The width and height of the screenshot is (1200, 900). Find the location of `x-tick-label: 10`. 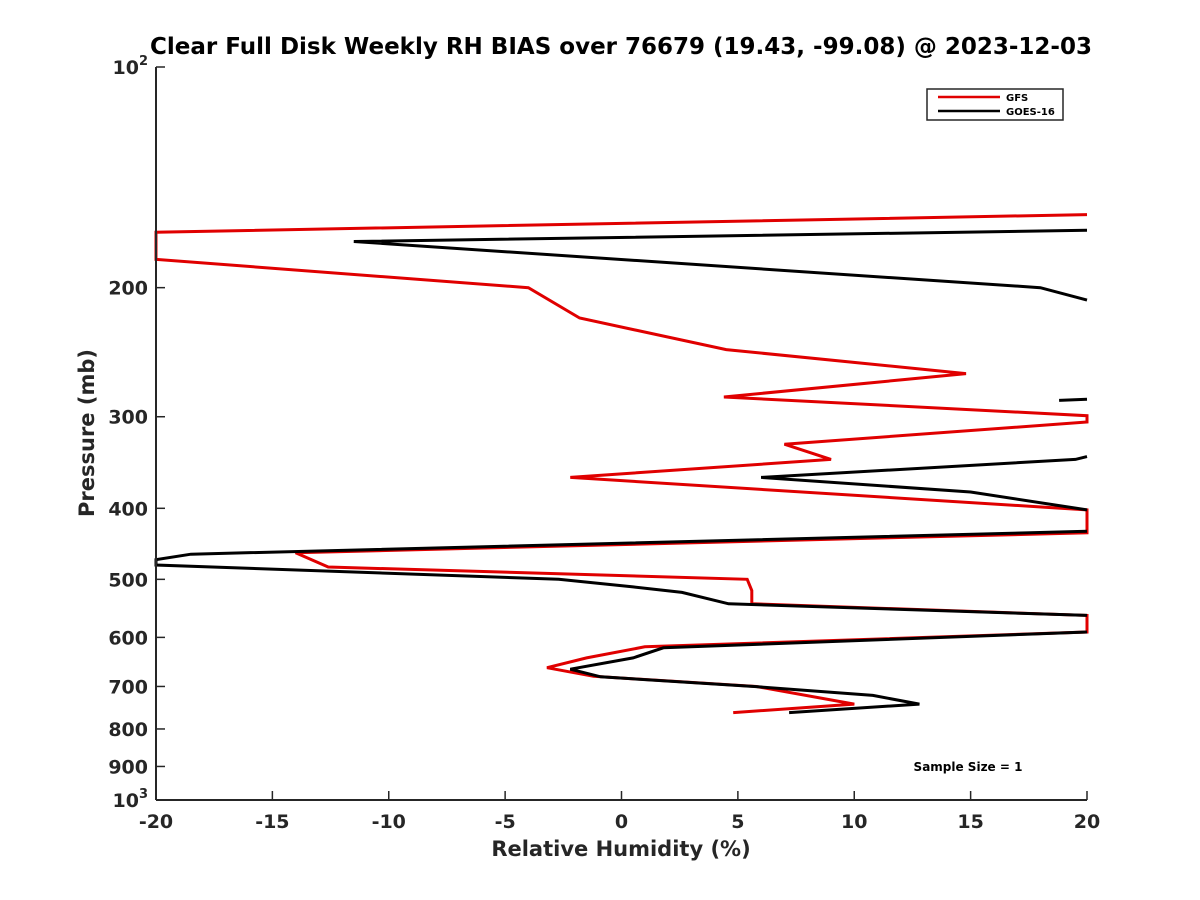

x-tick-label: 10 is located at coordinates (854, 822).